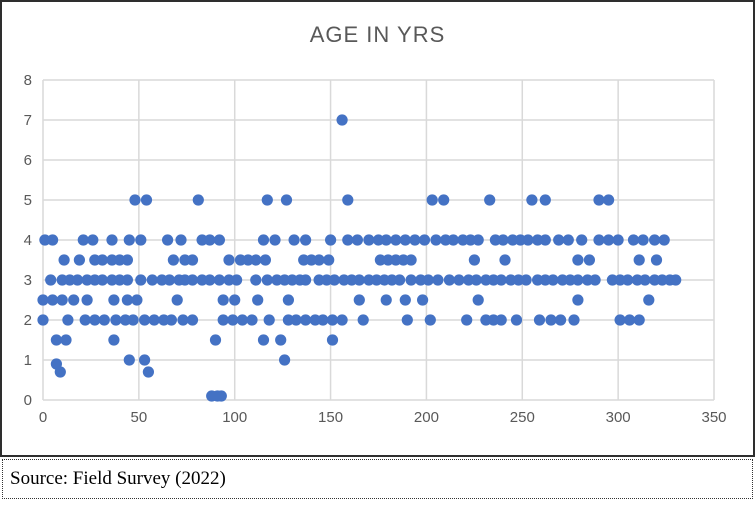 This screenshot has height=505, width=755. What do you see at coordinates (43, 417) in the screenshot?
I see `x-axis-tick-label: 0` at bounding box center [43, 417].